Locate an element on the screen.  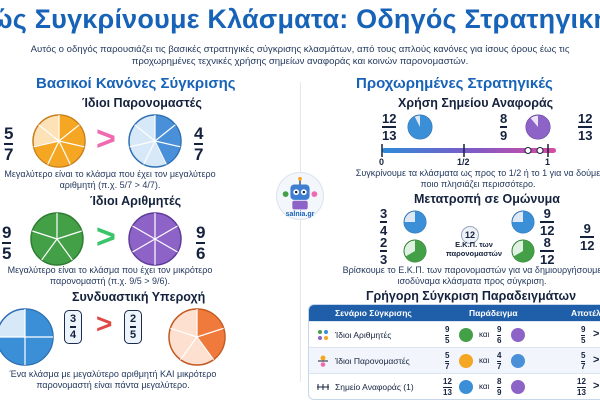
same-numerators-heading: Ίδιοι Αριθμητές is located at coordinates (136, 201).